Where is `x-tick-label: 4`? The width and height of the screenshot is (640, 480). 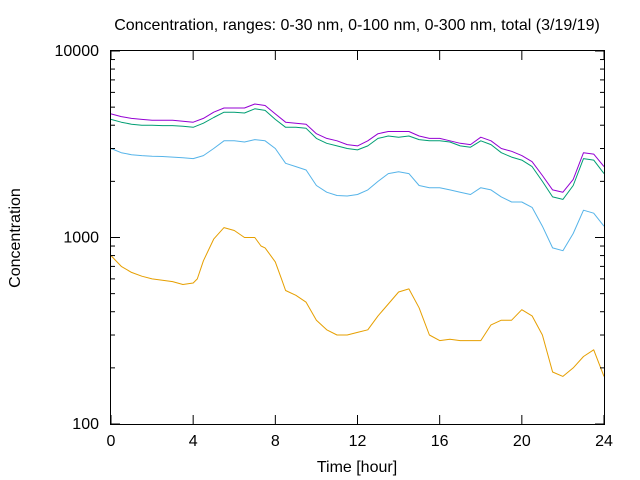 x-tick-label: 4 is located at coordinates (193, 441).